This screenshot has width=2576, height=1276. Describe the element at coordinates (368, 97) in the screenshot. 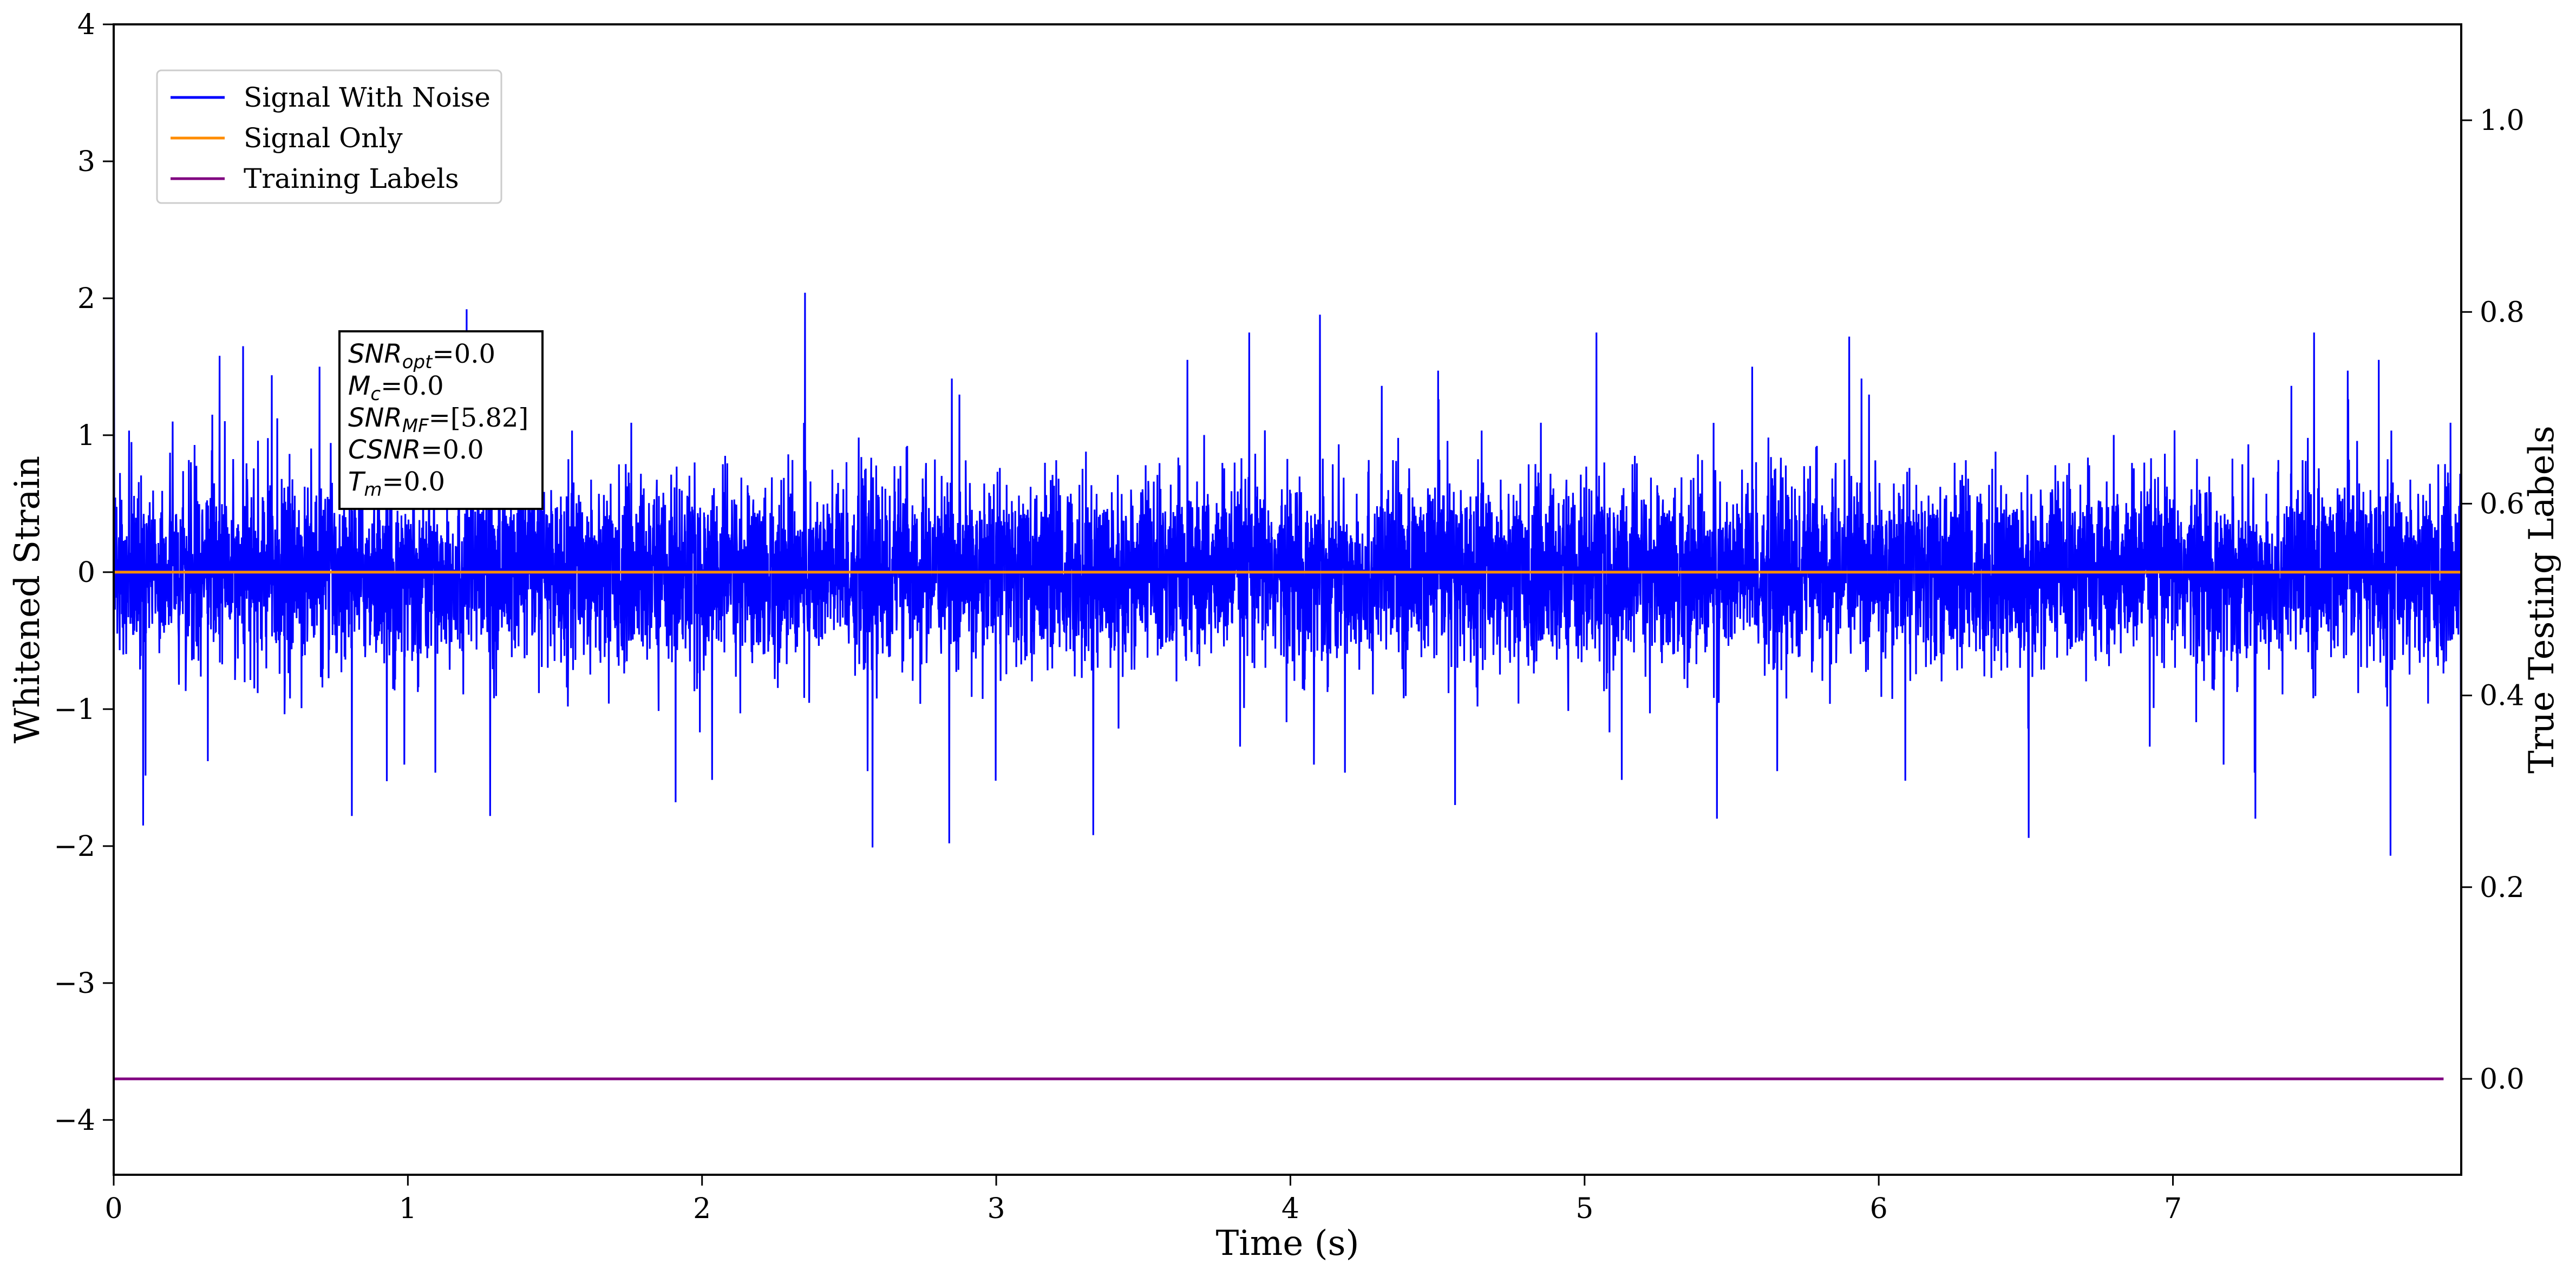

I see `legend-entry-signal-with-noise: Signal With Noise` at that location.